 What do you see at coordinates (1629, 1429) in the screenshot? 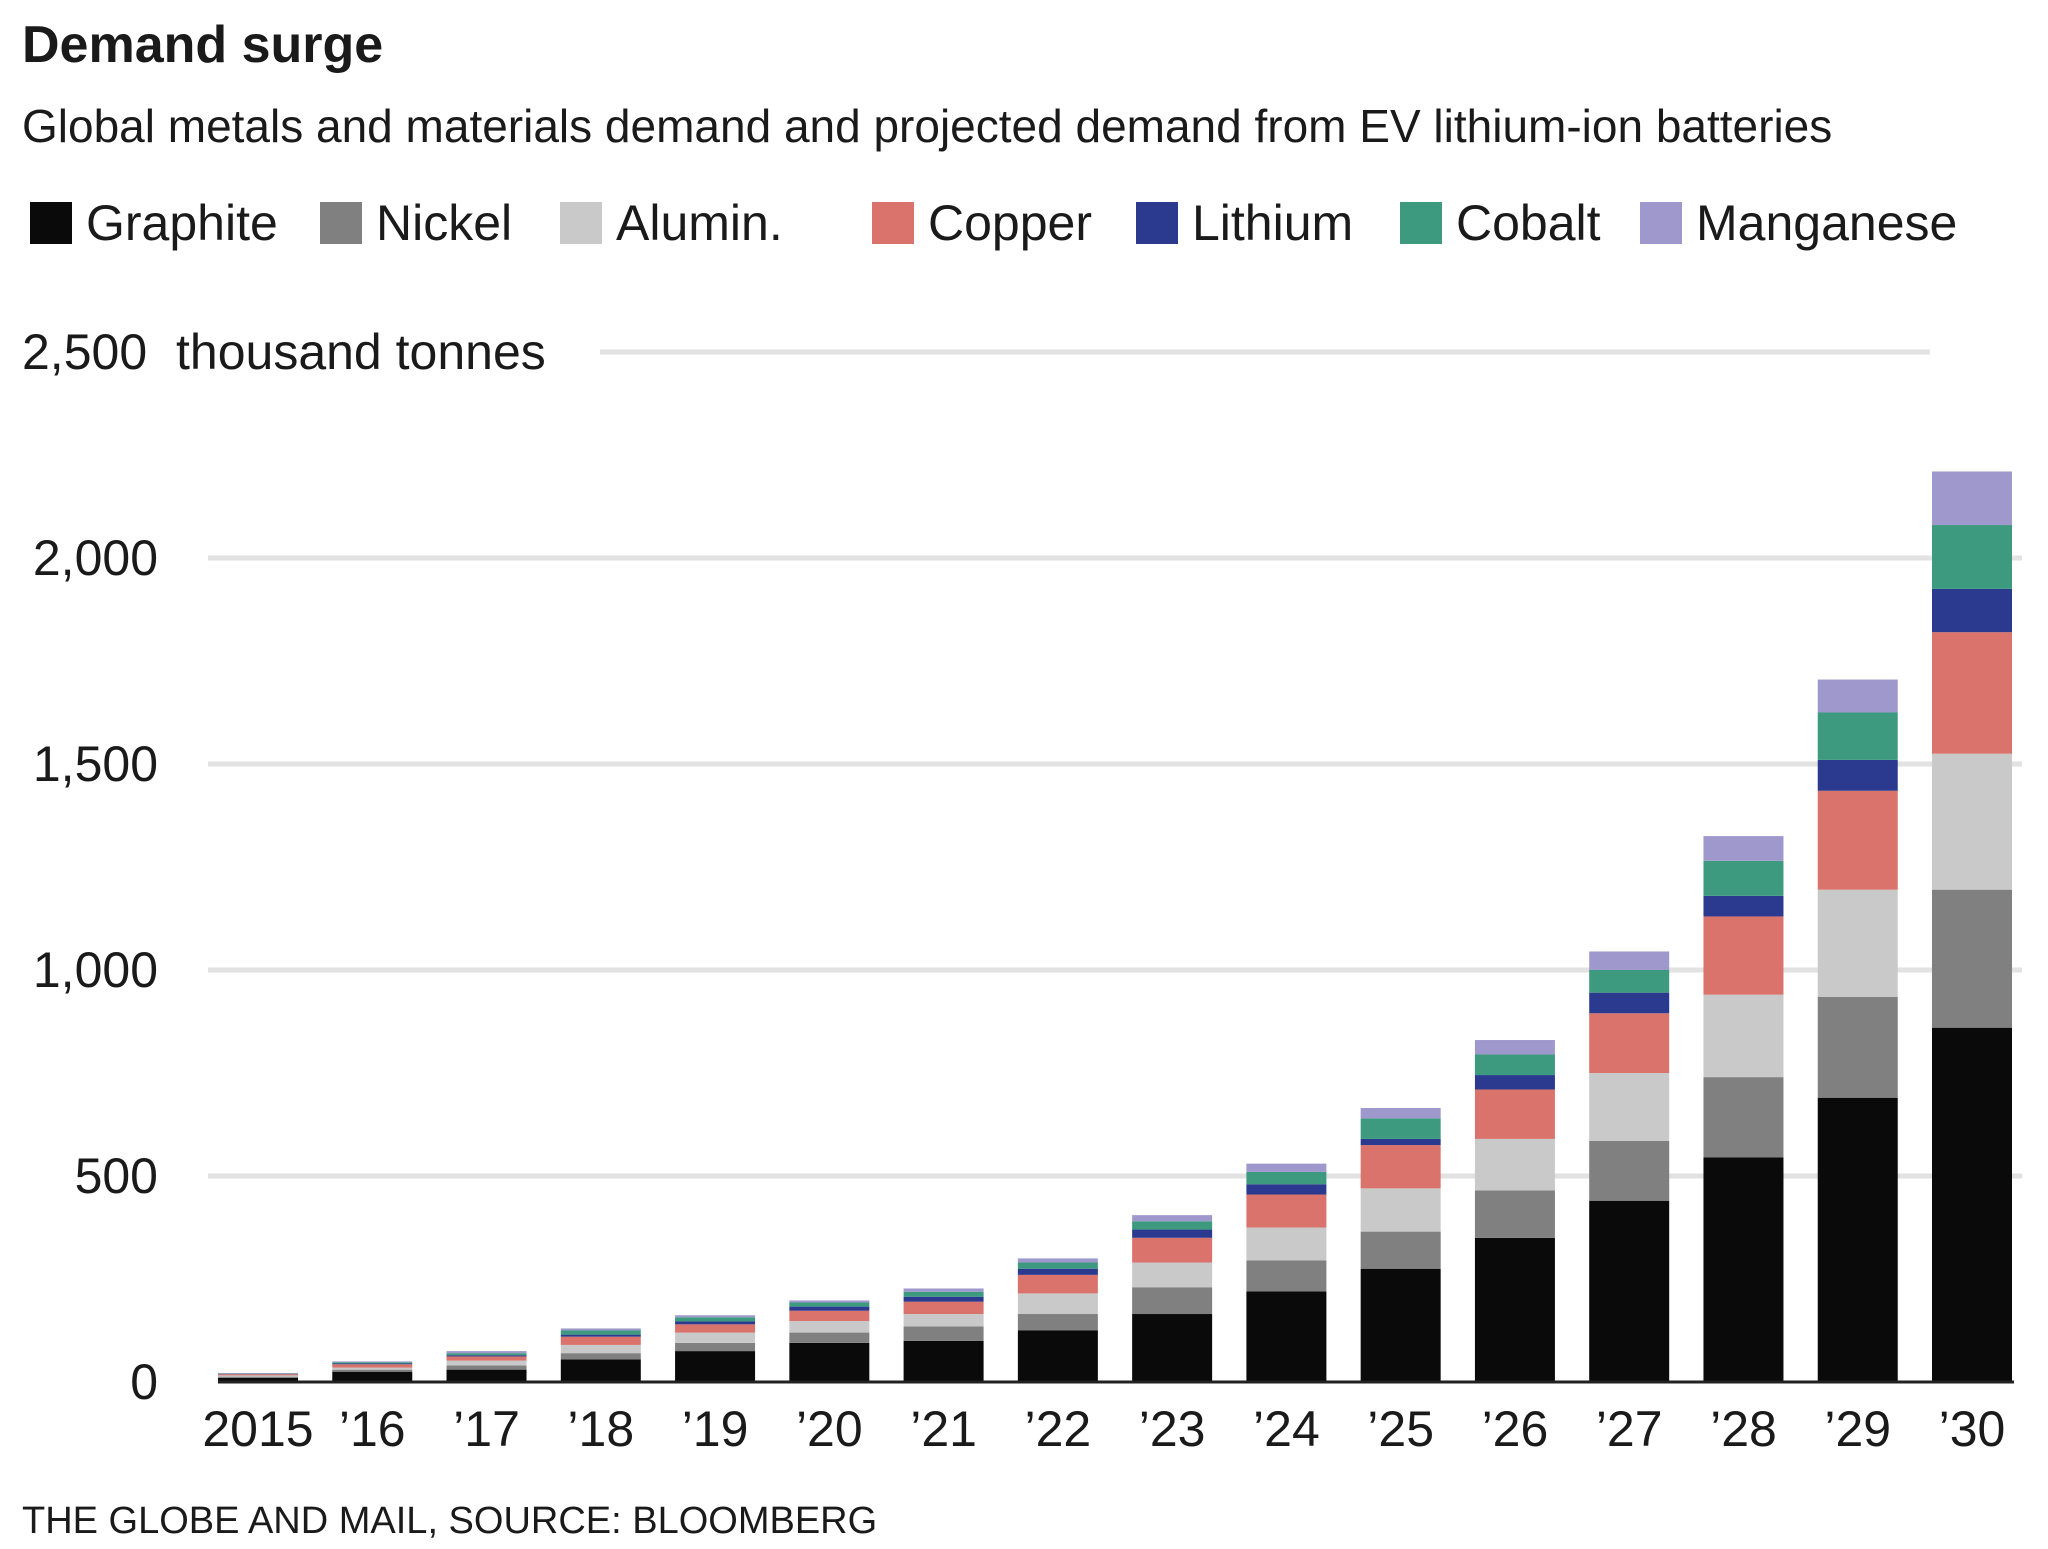
I see `x-tick-label: ’27` at bounding box center [1629, 1429].